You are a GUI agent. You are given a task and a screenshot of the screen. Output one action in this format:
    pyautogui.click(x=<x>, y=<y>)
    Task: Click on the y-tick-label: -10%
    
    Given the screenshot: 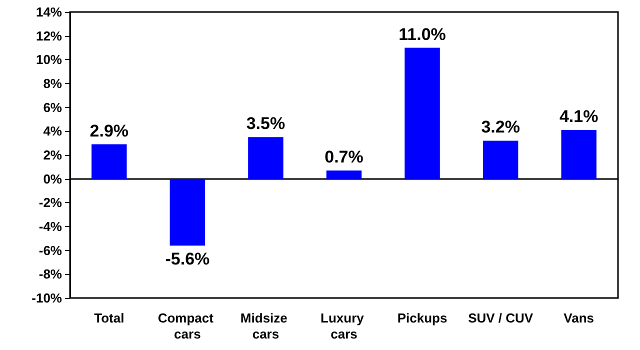 What is the action you would take?
    pyautogui.click(x=47, y=298)
    